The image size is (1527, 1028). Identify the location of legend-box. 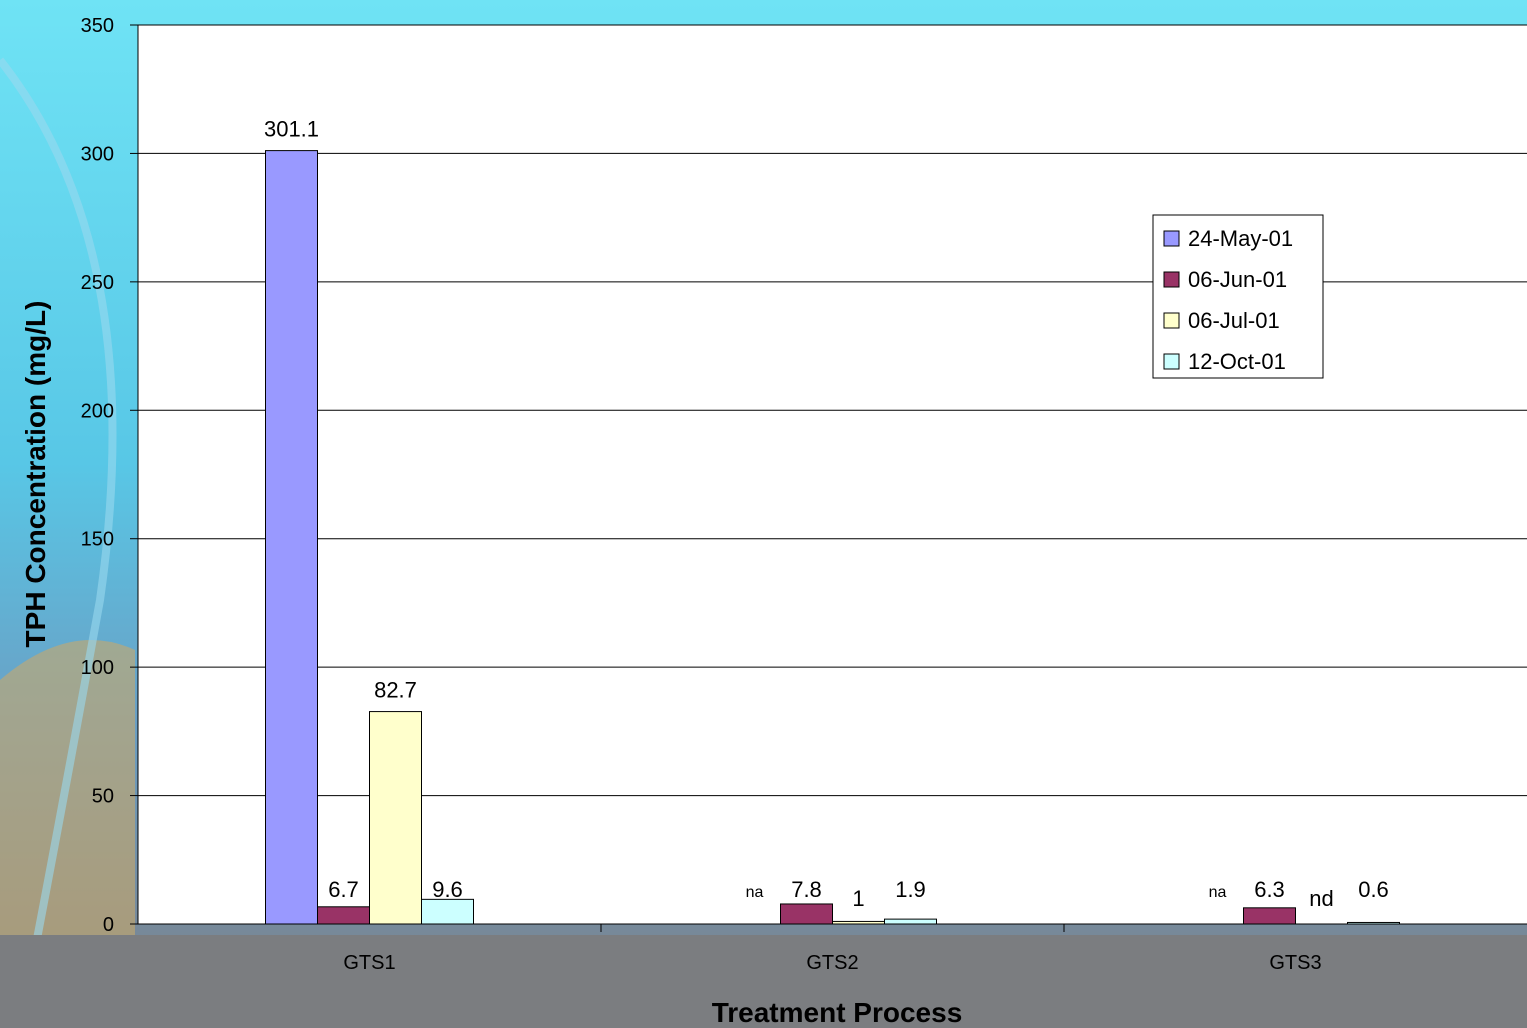
(1238, 296).